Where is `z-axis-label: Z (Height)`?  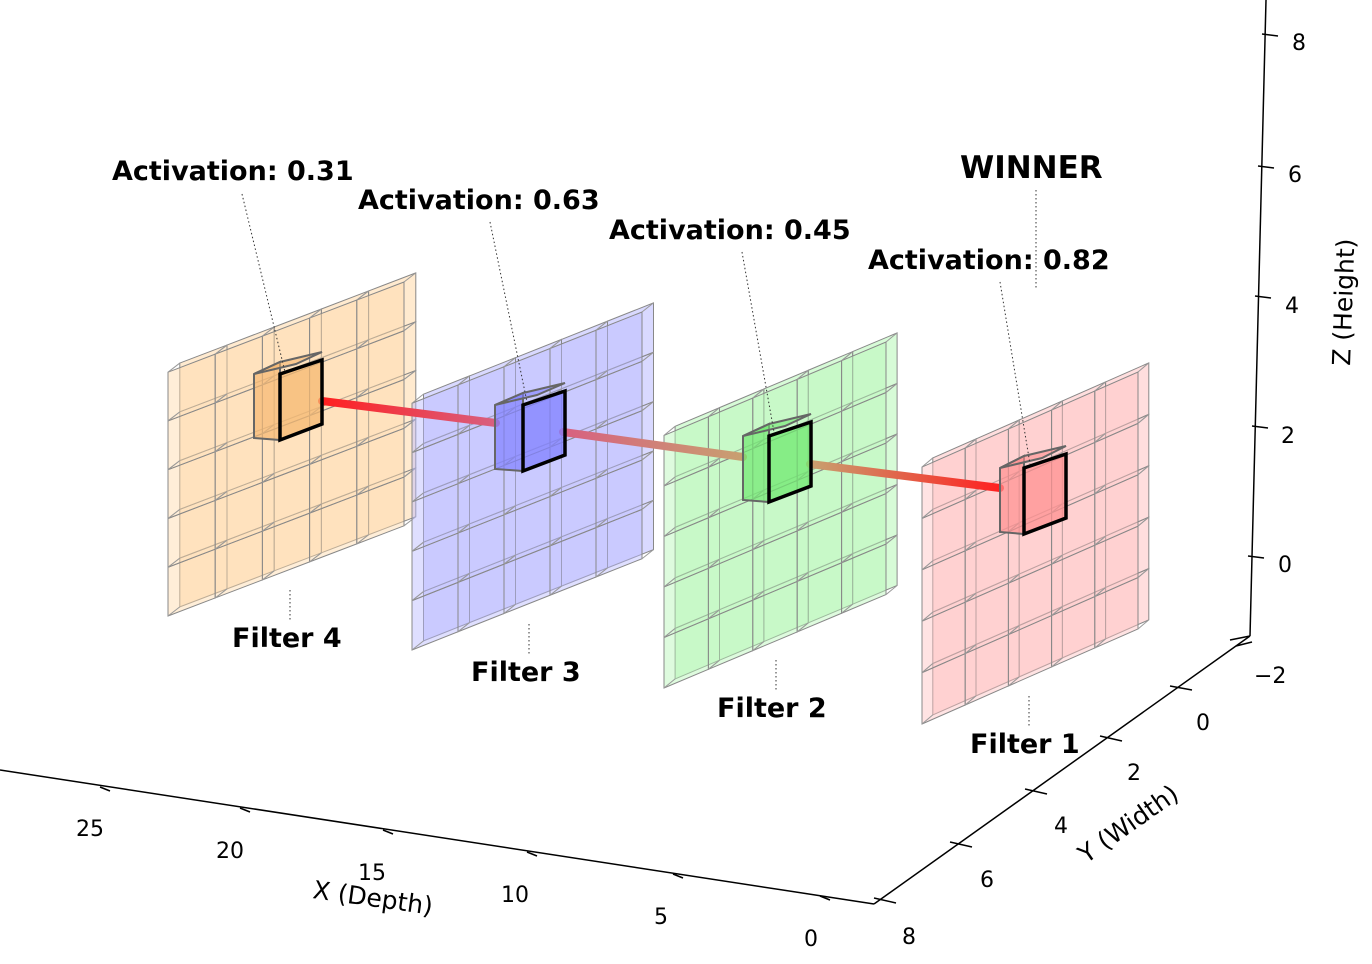 z-axis-label: Z (Height) is located at coordinates (1343, 302).